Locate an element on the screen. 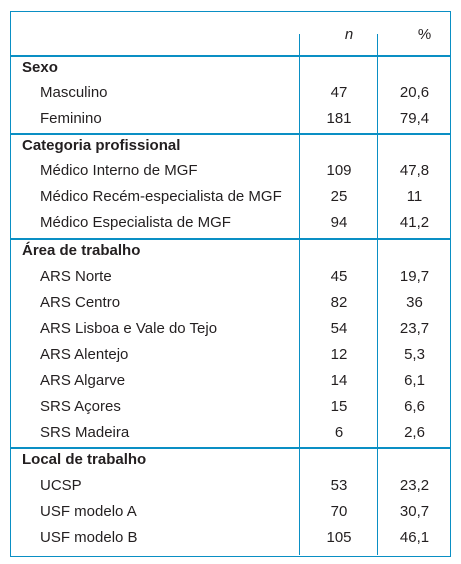 Image resolution: width=461 pixels, height=564 pixels. table-row: ARS Norte 45 19,7 is located at coordinates (230, 278).